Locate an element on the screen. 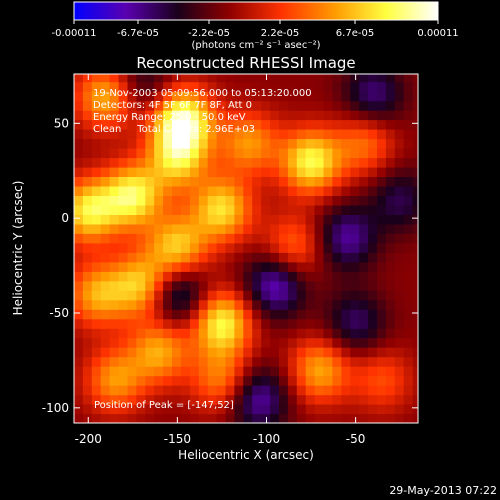 This screenshot has width=500, height=500. annotation-counts: Clean Total Counts: 2.96E+03 is located at coordinates (174, 129).